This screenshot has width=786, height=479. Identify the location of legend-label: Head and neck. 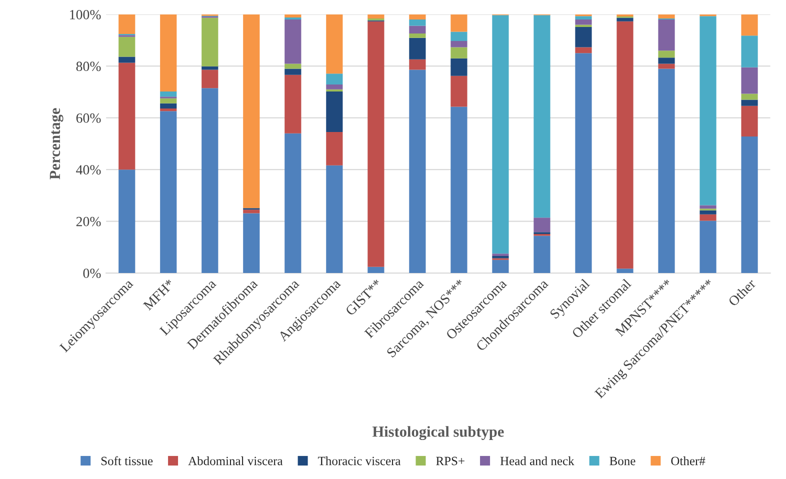
(537, 461).